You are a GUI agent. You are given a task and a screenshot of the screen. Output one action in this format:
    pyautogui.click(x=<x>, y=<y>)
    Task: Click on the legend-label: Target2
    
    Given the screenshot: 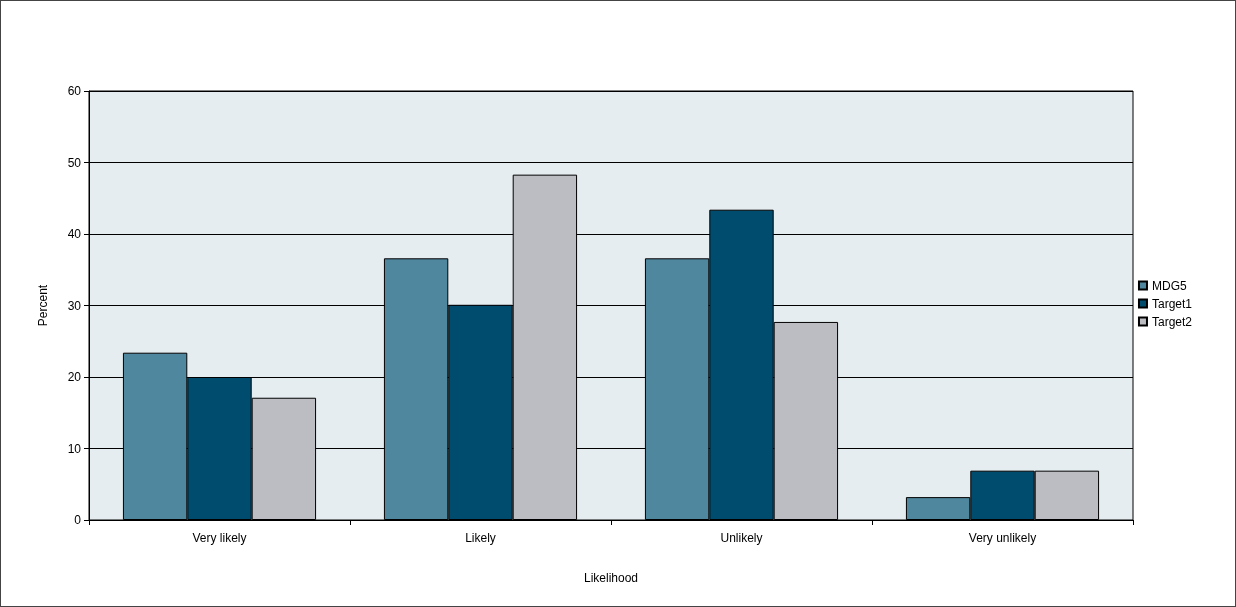 What is the action you would take?
    pyautogui.click(x=1172, y=321)
    